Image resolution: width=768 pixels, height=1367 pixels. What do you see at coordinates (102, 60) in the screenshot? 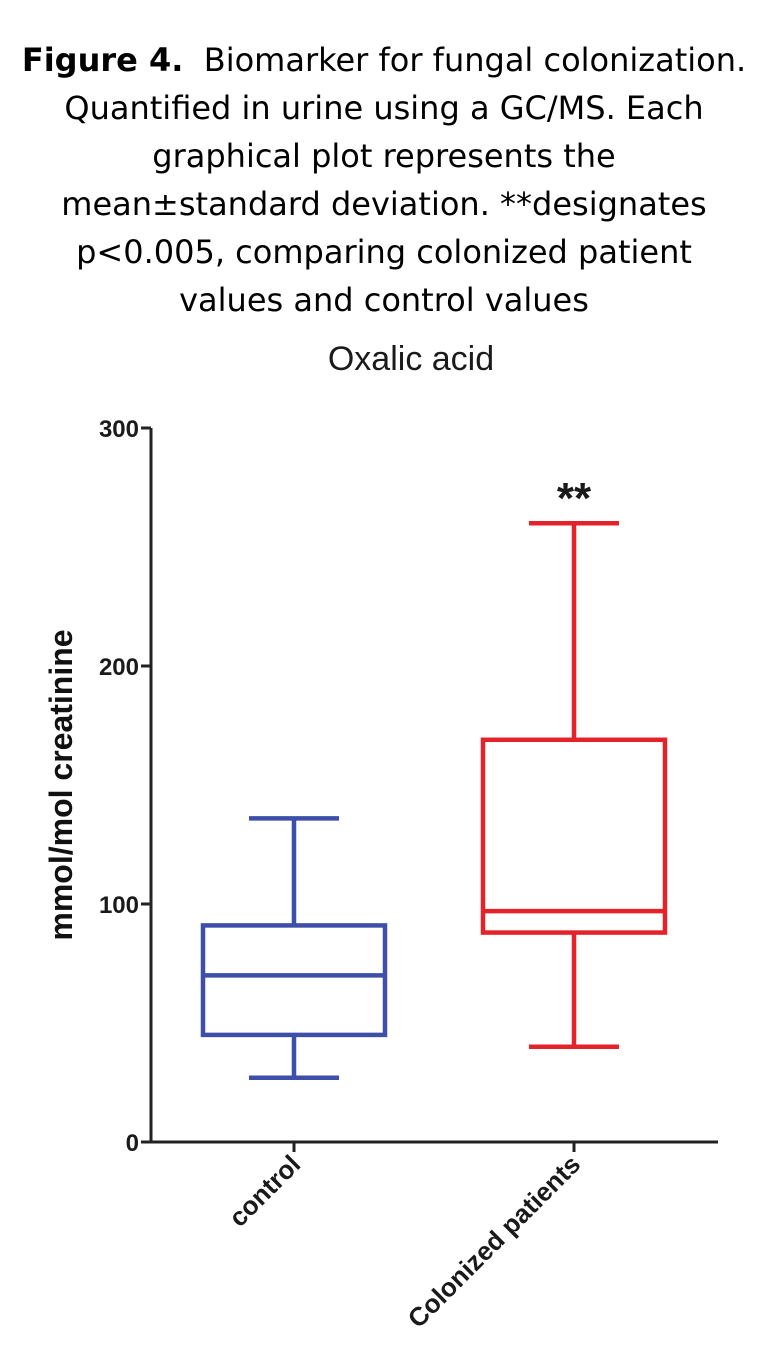
I see `figure-label: Figure 4.` at bounding box center [102, 60].